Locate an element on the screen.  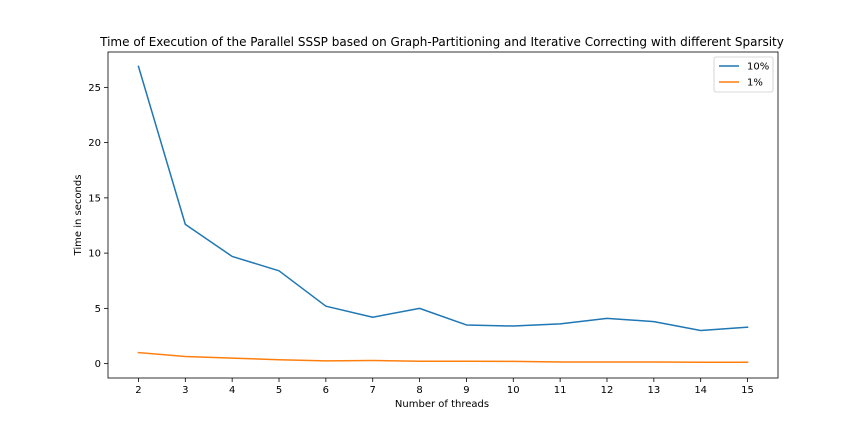
x-tick-label: 11 is located at coordinates (560, 390).